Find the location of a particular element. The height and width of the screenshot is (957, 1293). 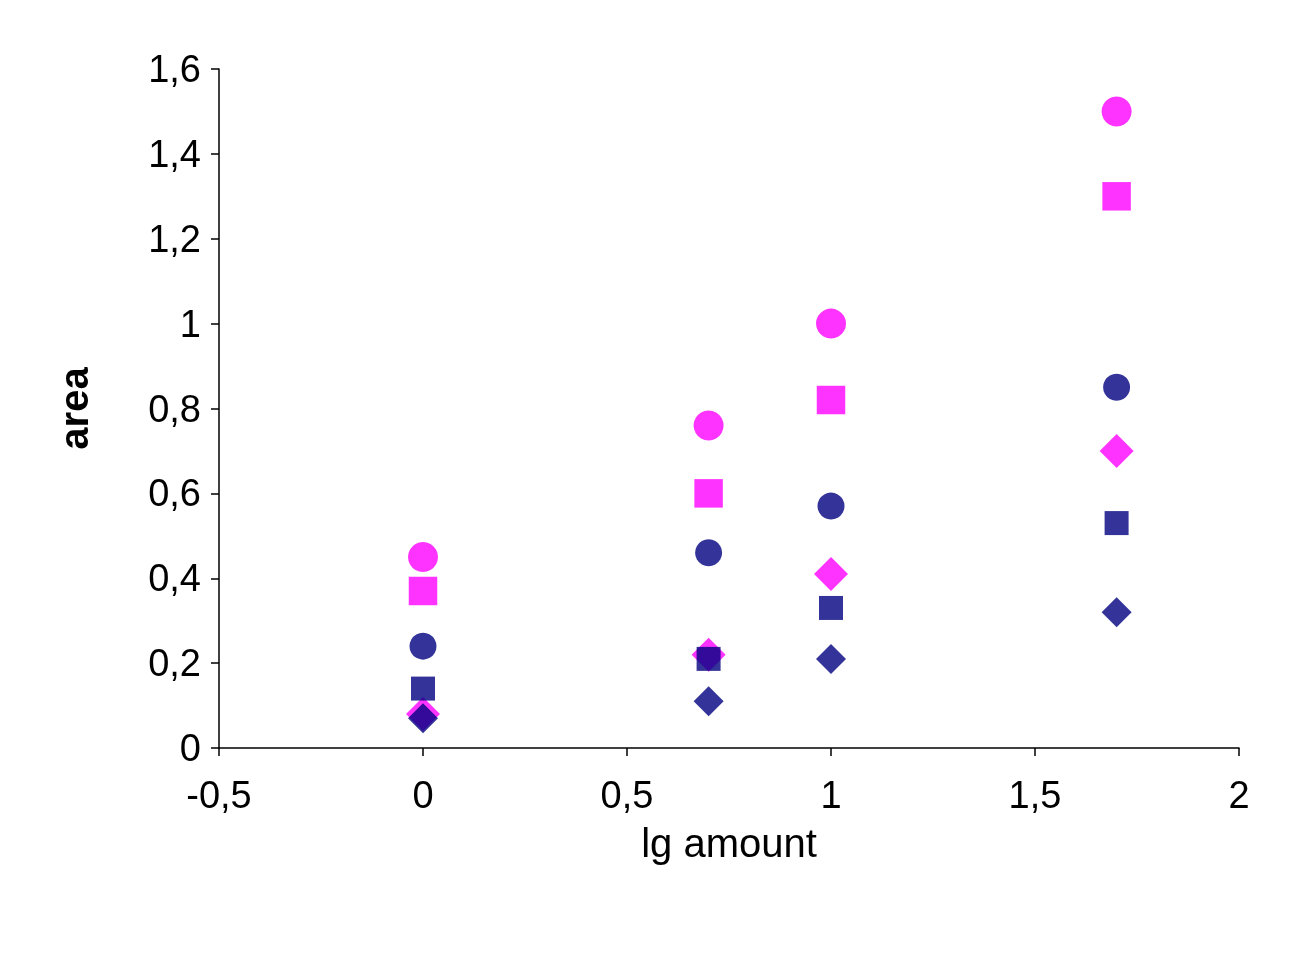

y-axis-title: area is located at coordinates (74, 408).